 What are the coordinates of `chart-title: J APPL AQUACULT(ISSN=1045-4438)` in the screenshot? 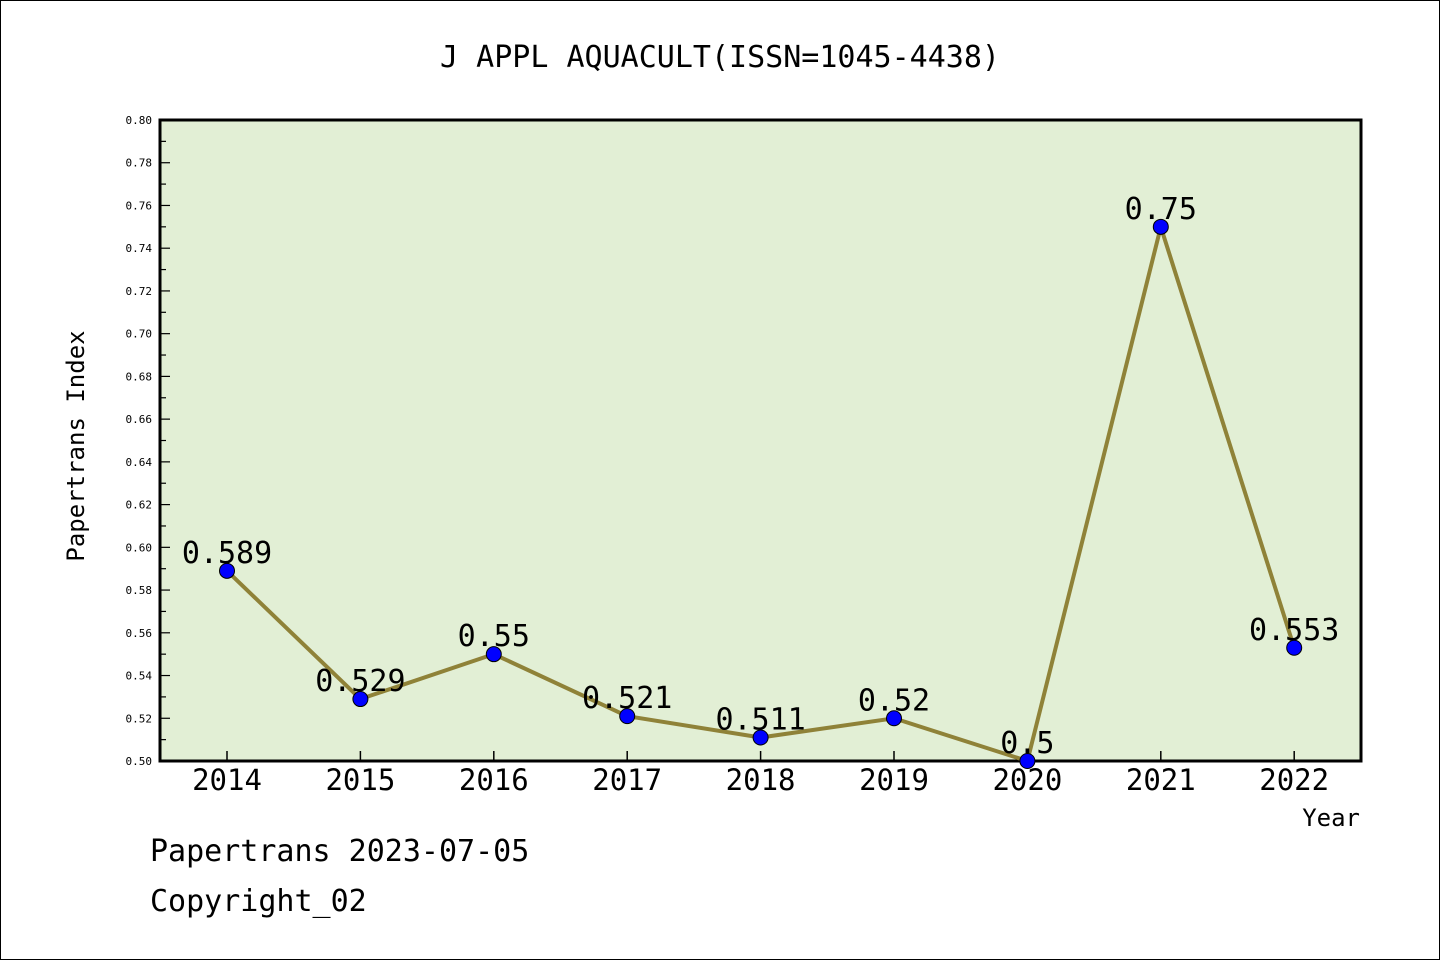 It's located at (720, 57).